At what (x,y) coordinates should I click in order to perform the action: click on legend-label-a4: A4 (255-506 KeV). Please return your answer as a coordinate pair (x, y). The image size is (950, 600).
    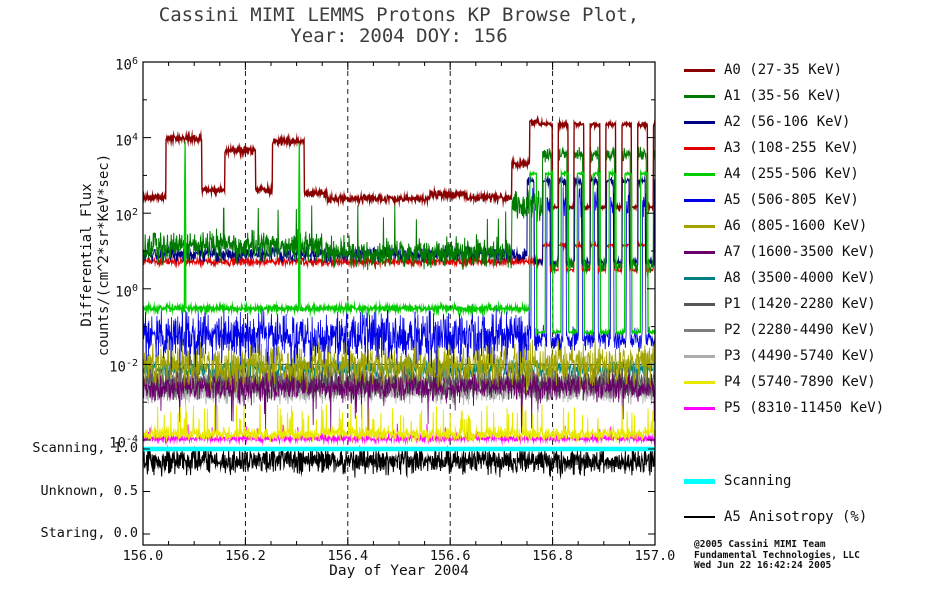
    Looking at the image, I should click on (791, 174).